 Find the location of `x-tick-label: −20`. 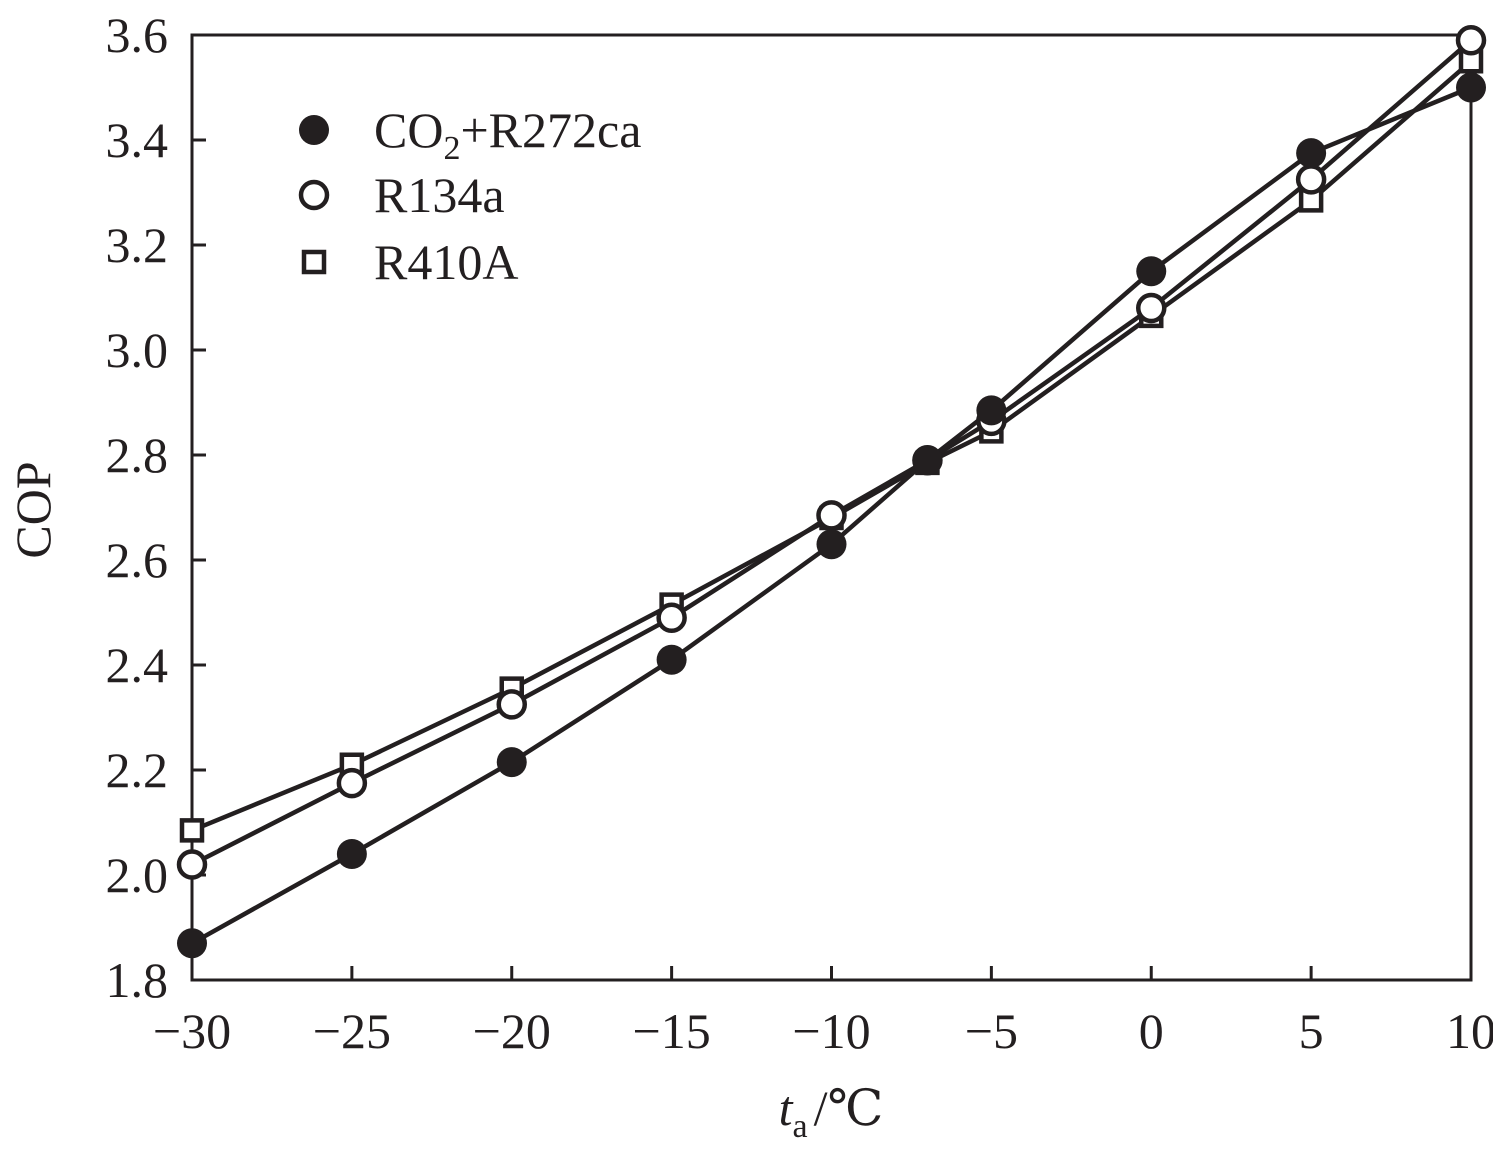

x-tick-label: −20 is located at coordinates (512, 1031).